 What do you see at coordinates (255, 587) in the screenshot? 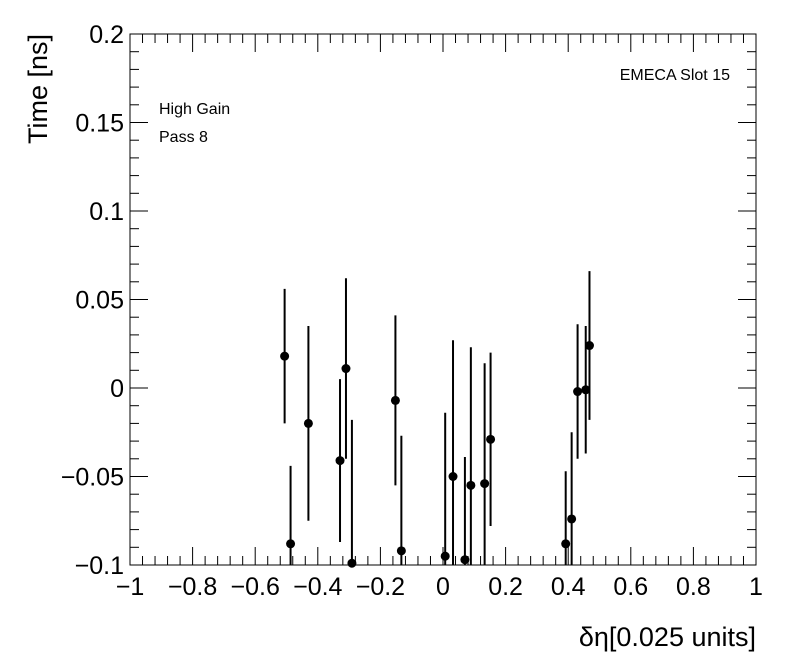
I see `x-tick-label: −0.6` at bounding box center [255, 587].